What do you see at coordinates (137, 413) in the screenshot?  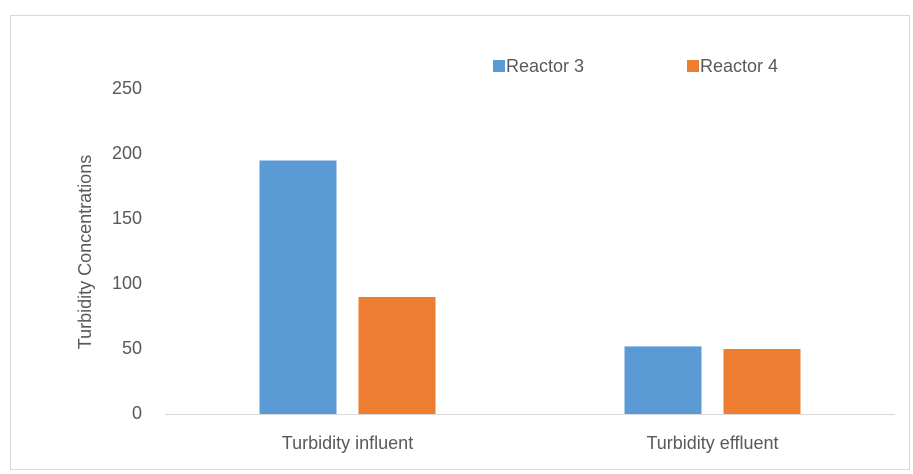 I see `y-tick-label: 0` at bounding box center [137, 413].